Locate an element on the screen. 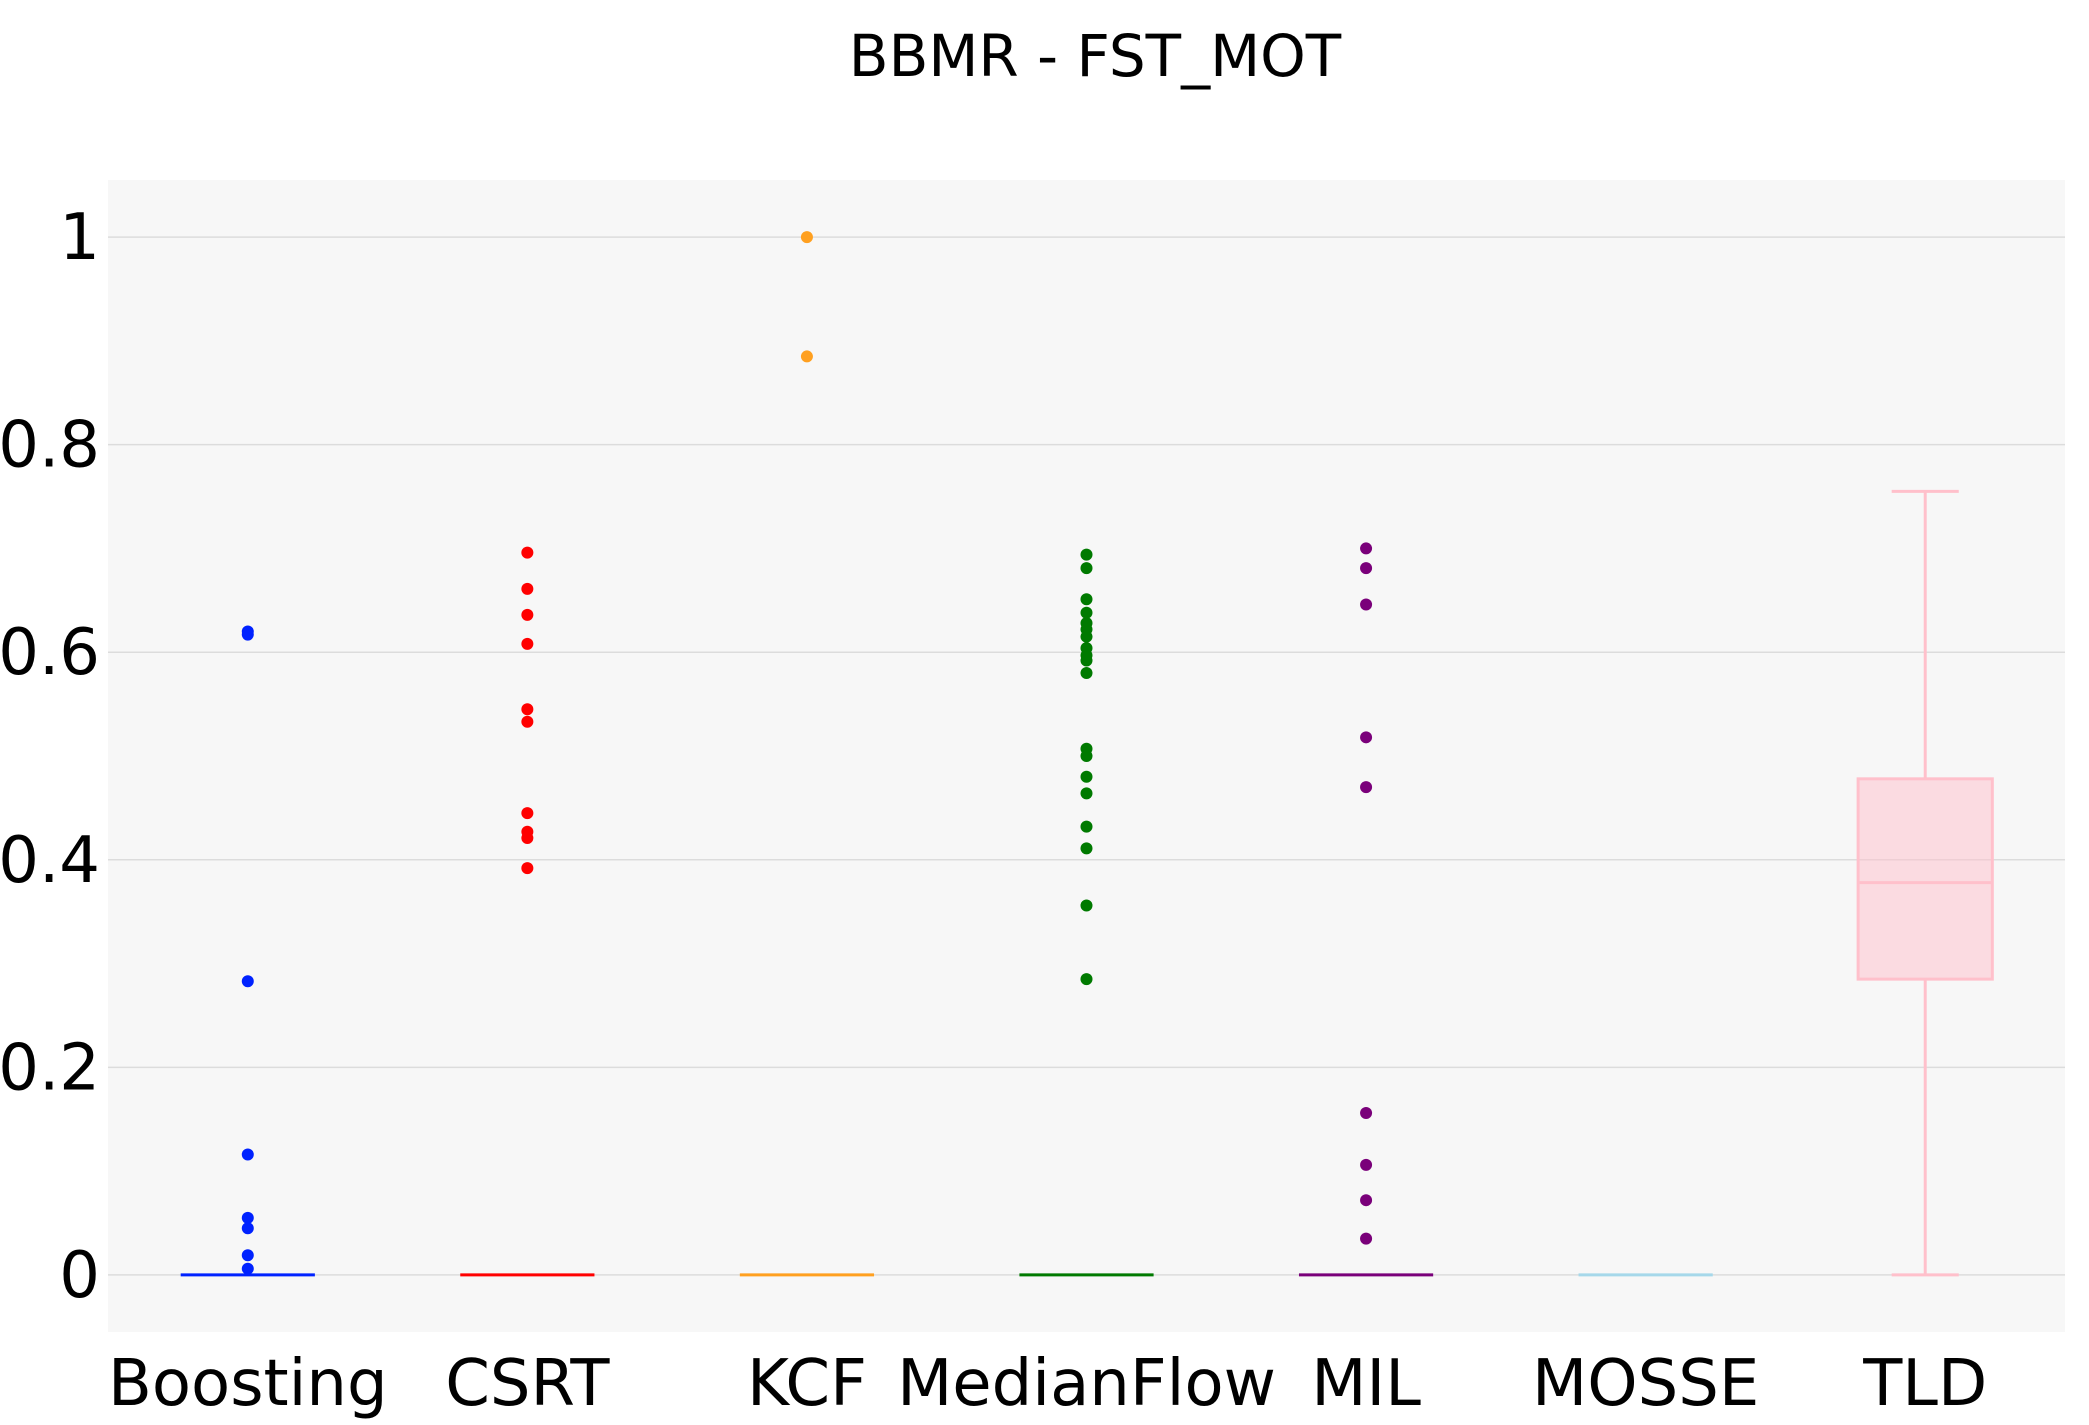  x-category-label: Boosting is located at coordinates (248, 1384).